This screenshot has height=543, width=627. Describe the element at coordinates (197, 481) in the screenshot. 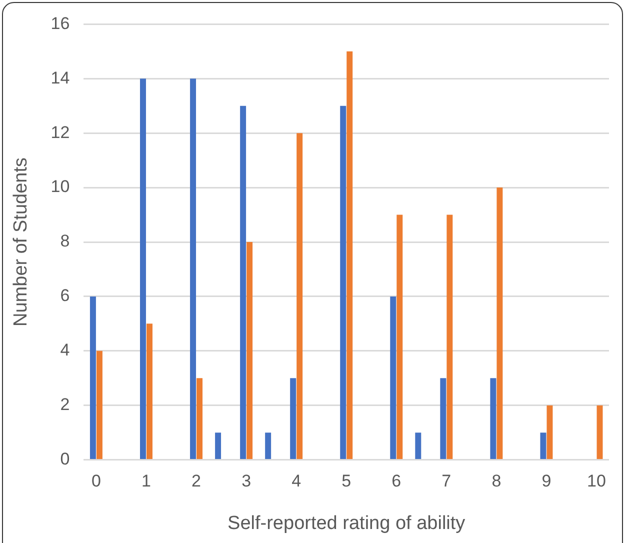

I see `x-tick-label: 2` at that location.